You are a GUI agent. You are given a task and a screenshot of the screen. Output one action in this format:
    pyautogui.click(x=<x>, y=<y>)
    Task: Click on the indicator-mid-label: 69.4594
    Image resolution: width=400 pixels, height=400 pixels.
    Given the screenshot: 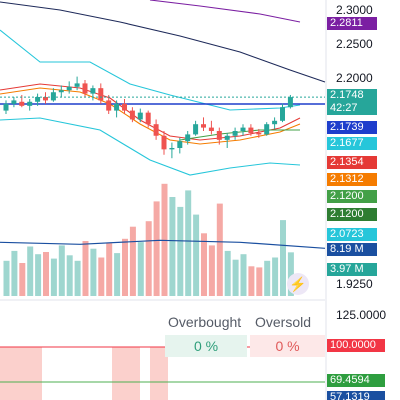 What is the action you would take?
    pyautogui.click(x=356, y=380)
    